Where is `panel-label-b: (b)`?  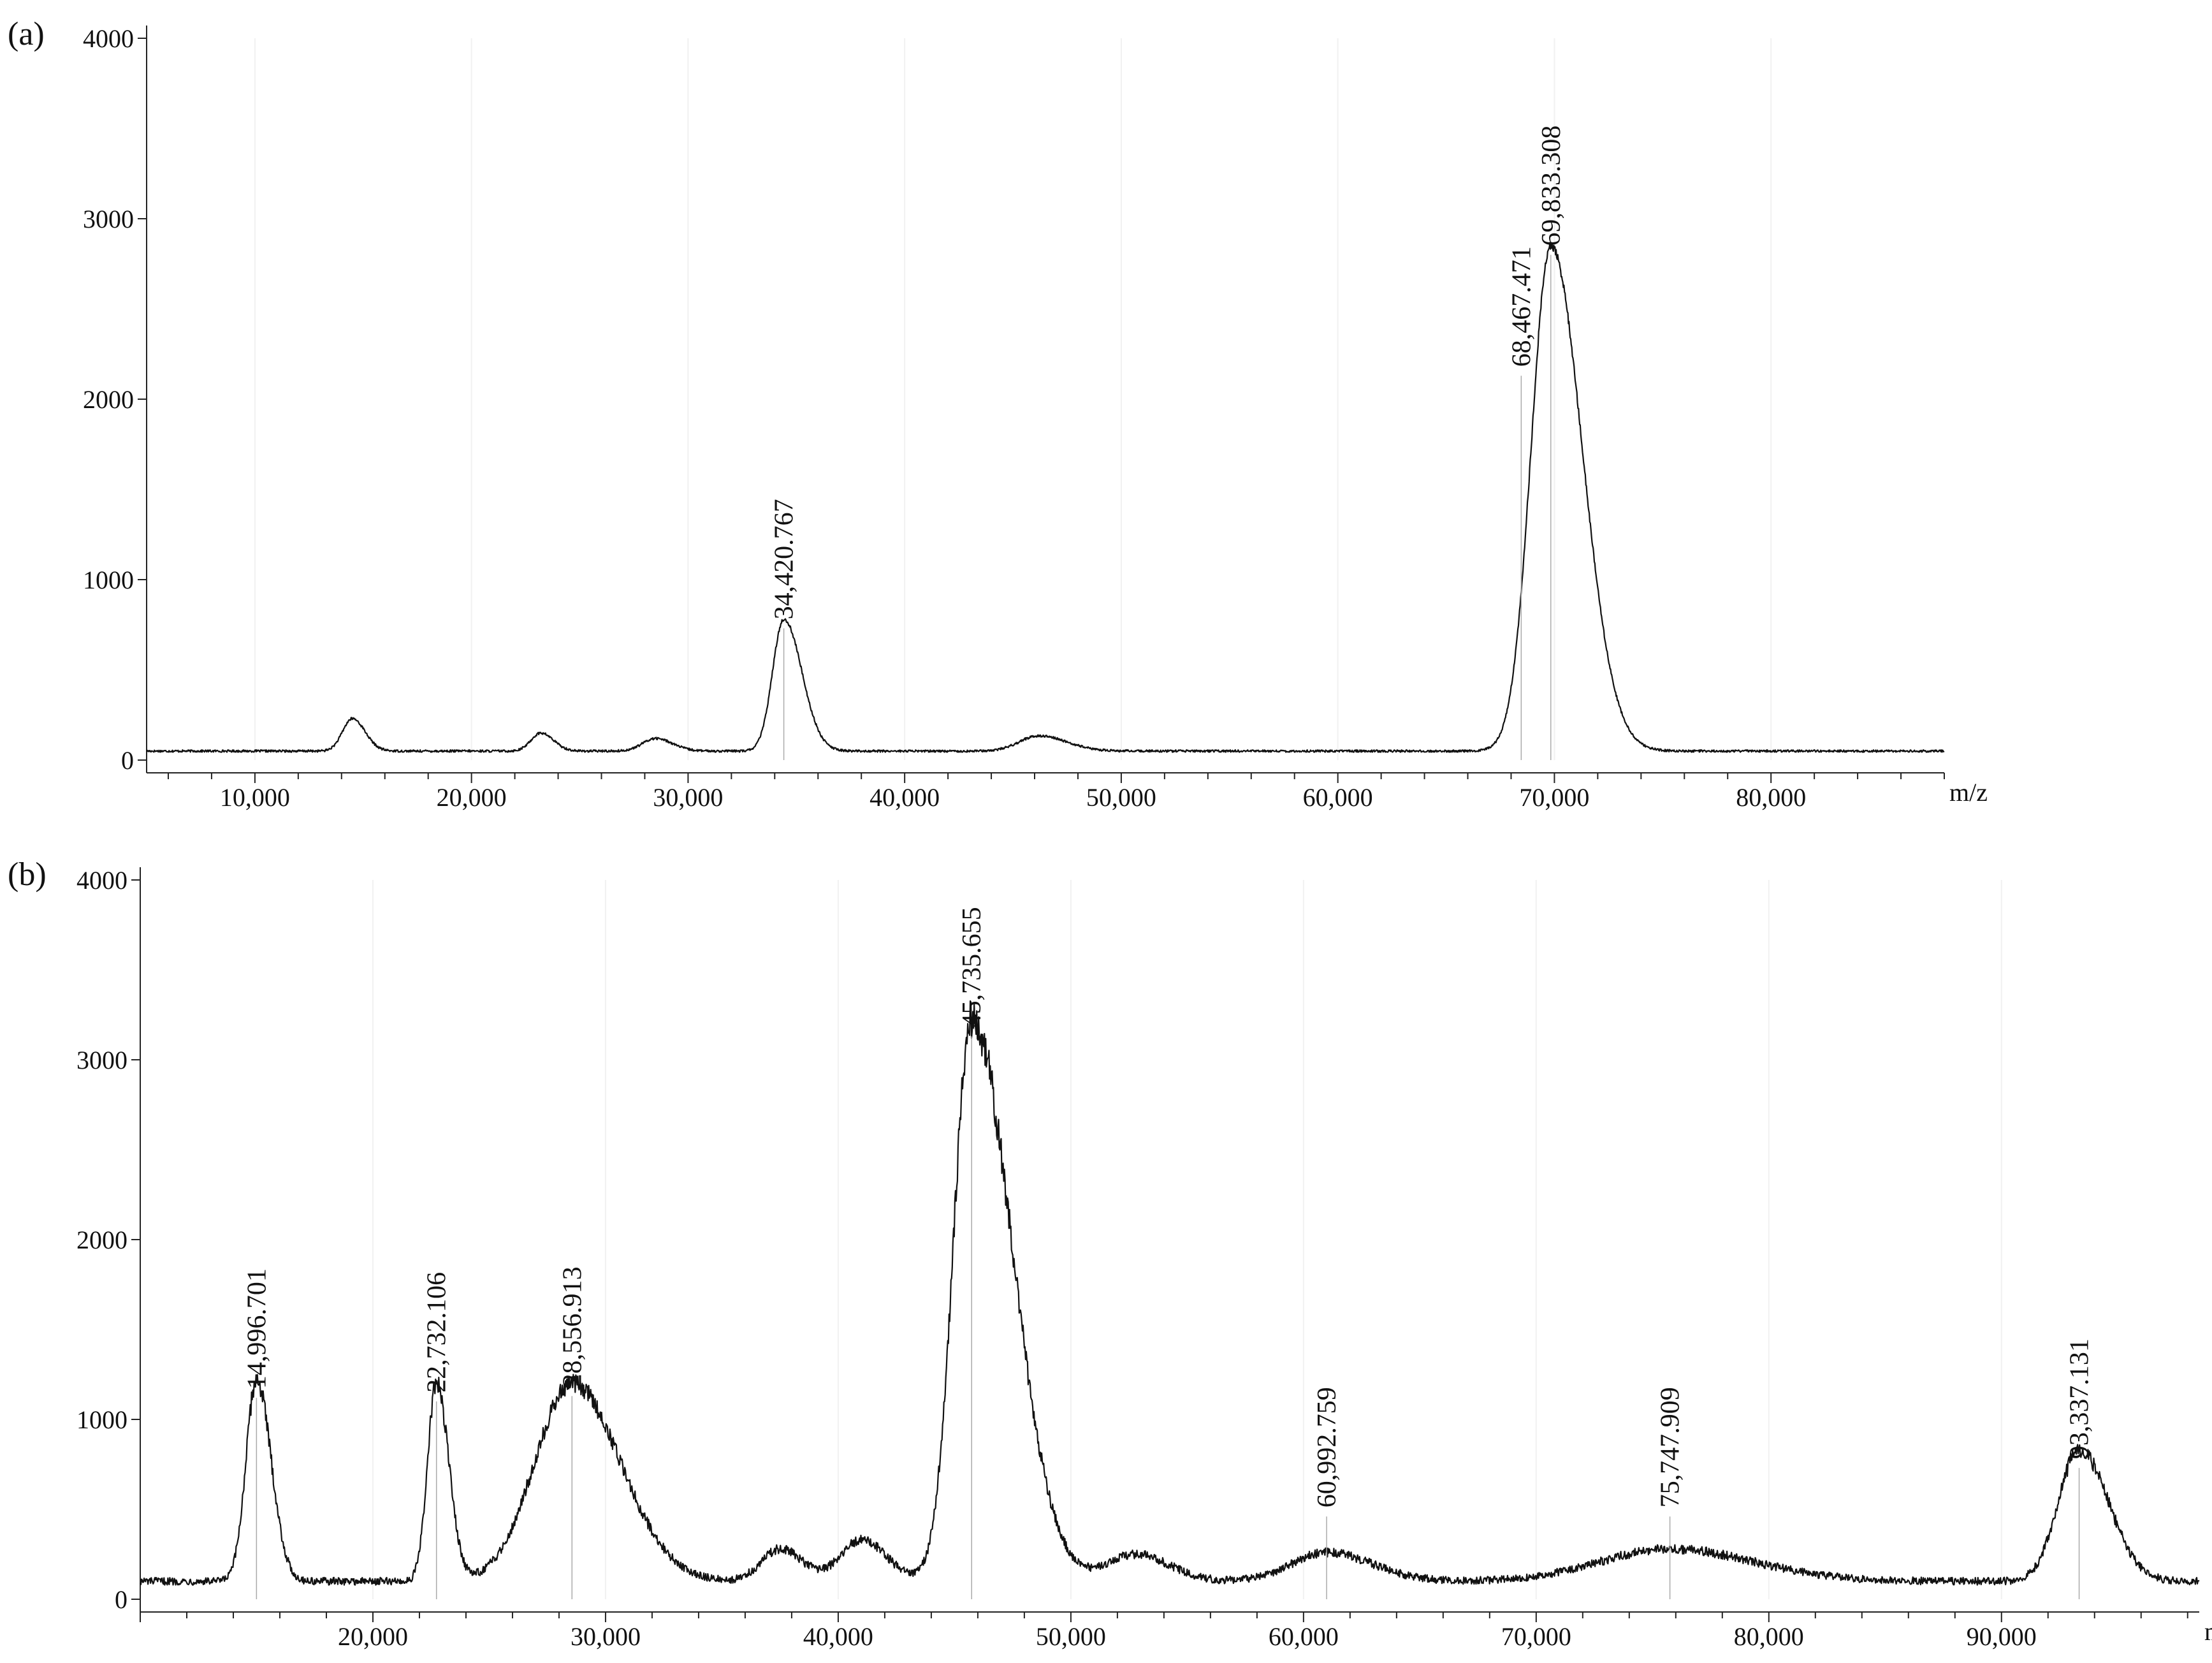
panel-label-b: (b) is located at coordinates (27, 874).